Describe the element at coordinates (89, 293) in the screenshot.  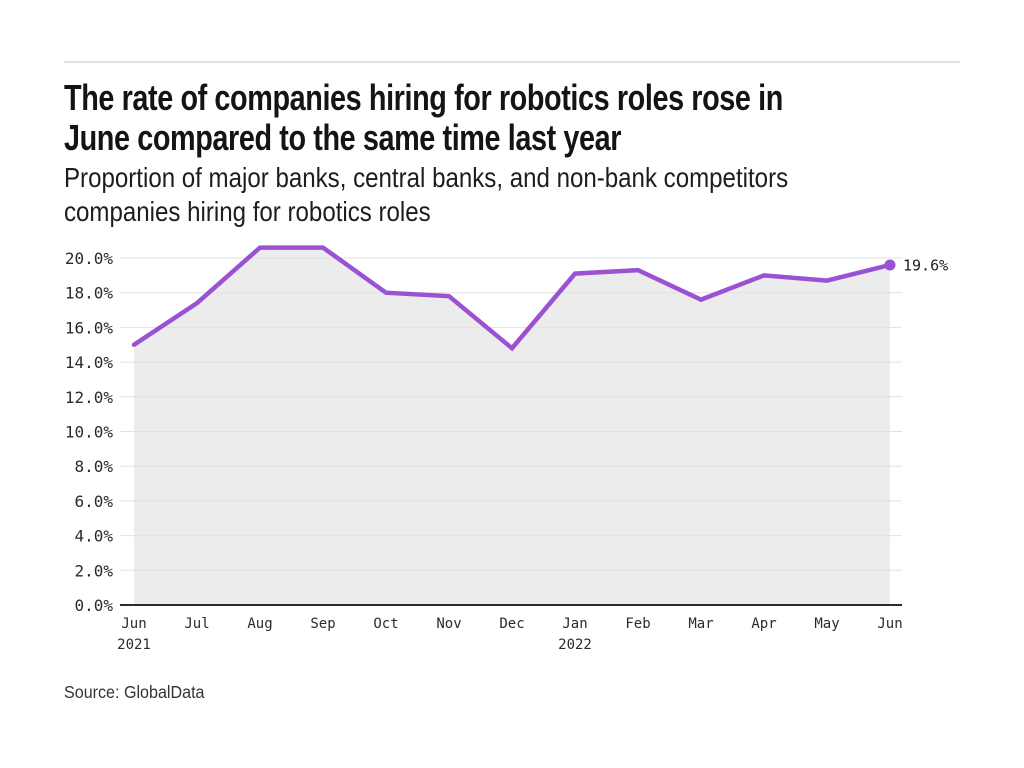
I see `y-tick-label: 18.0%` at that location.